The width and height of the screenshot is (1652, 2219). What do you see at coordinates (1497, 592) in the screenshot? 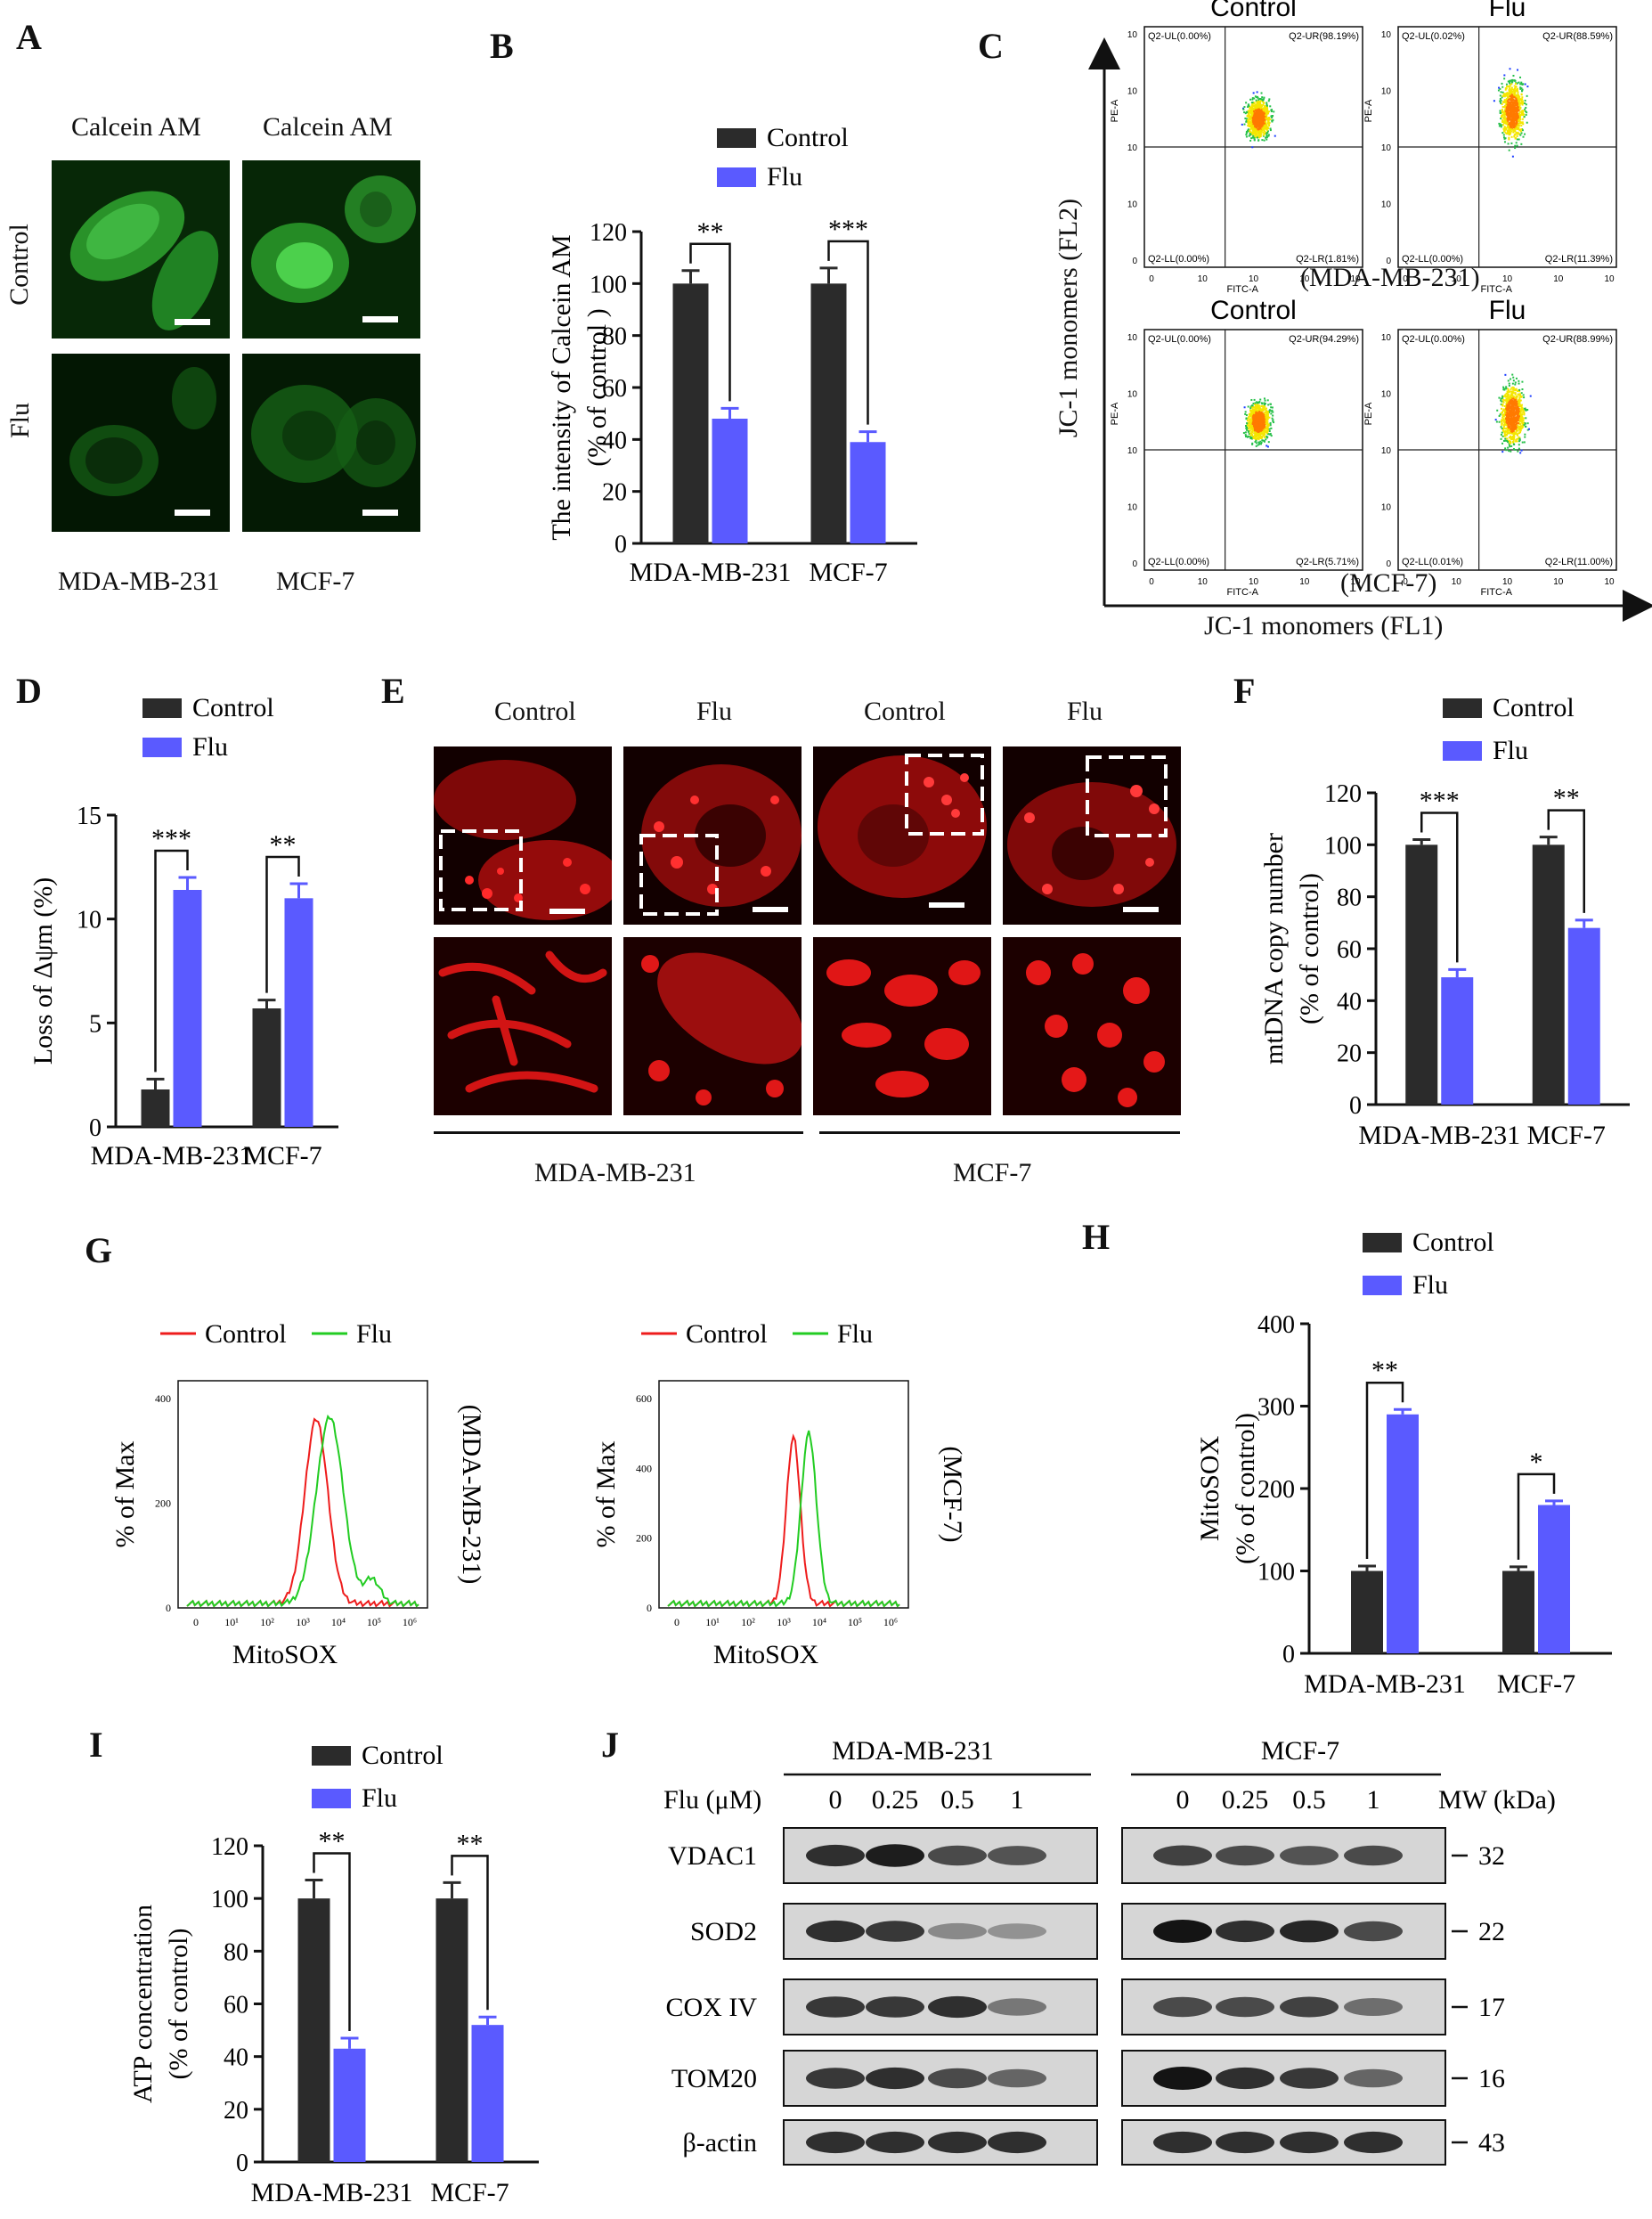
I see `panel-c-axis-x-name: FITC-A` at bounding box center [1497, 592].